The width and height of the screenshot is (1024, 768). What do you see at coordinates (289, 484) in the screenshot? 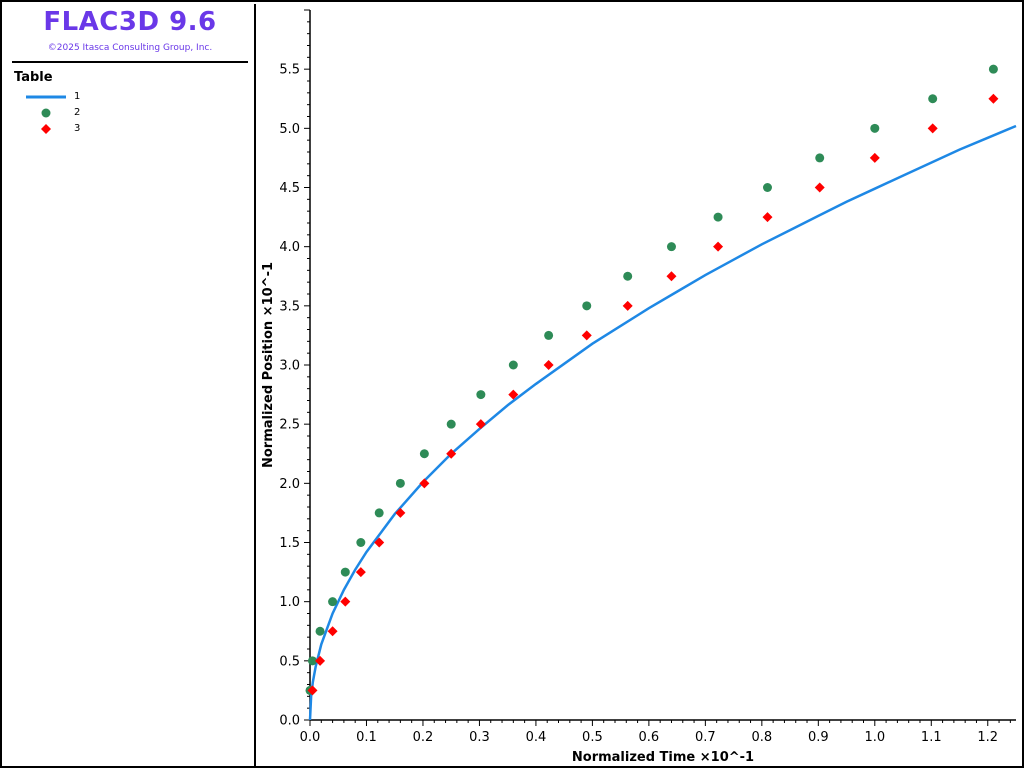
I see `y-tick-label: 2.0` at bounding box center [289, 484].